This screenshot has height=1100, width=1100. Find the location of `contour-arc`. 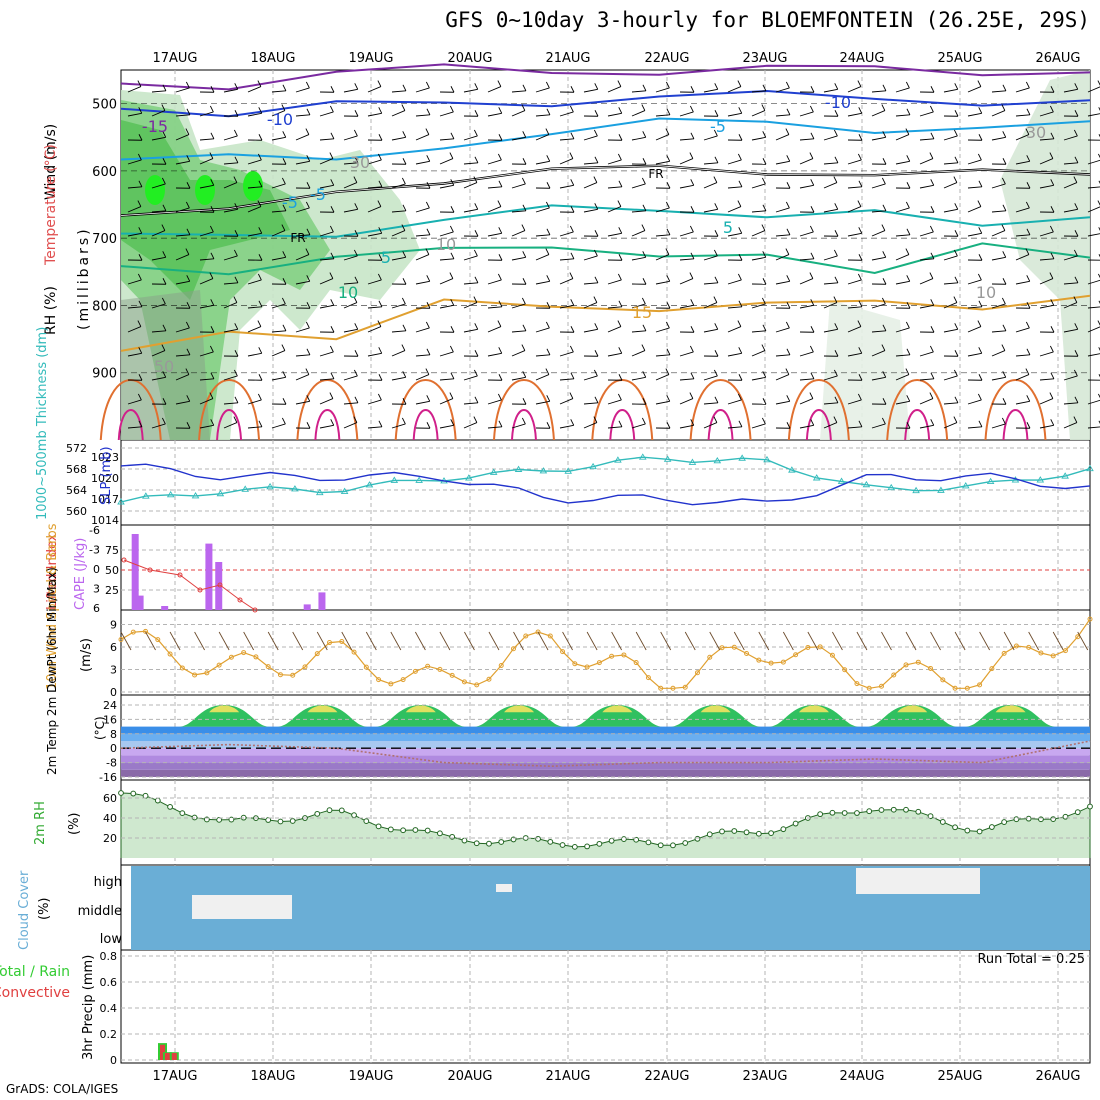

contour-arc is located at coordinates (229, 410).